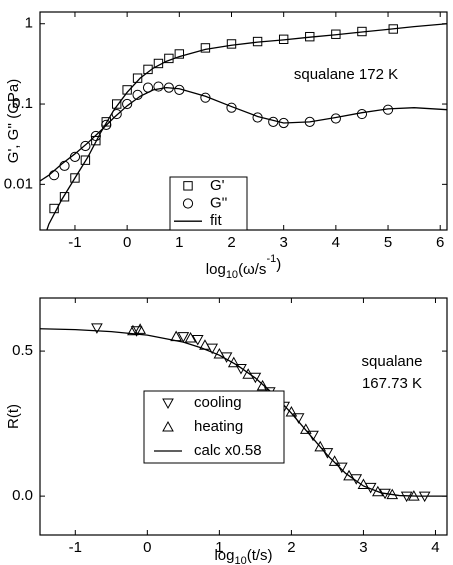 This screenshot has width=453, height=565. What do you see at coordinates (440, 242) in the screenshot?
I see `x-tick-label: 6` at bounding box center [440, 242].